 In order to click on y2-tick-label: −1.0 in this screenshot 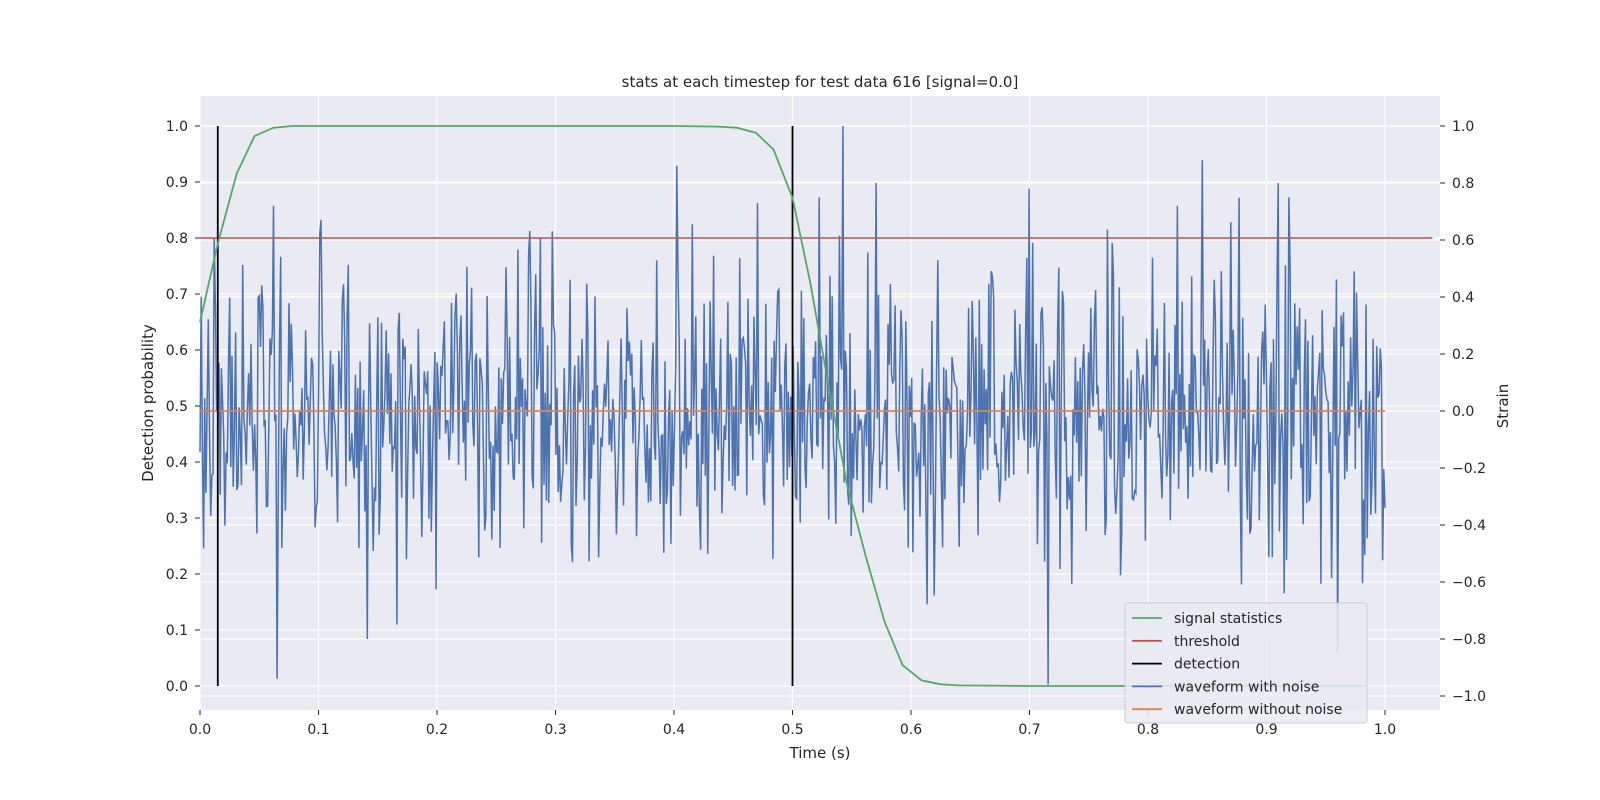, I will do `click(1469, 697)`.